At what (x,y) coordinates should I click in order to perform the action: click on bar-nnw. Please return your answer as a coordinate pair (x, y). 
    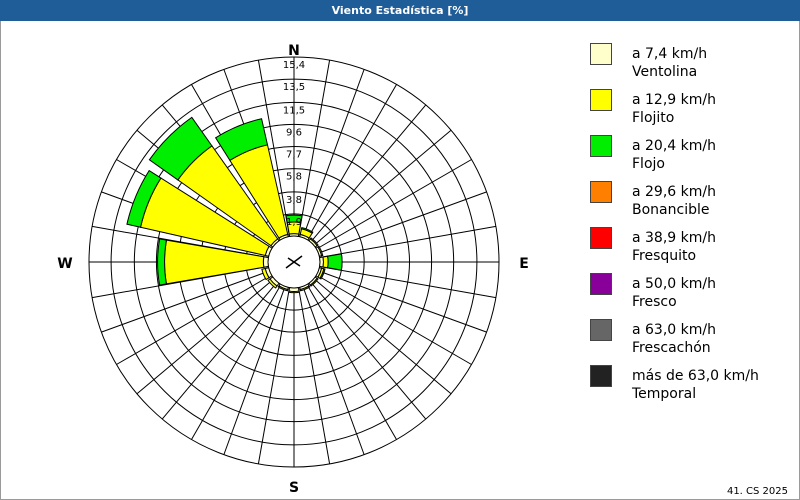
    Looking at the image, I should click on (241, 140).